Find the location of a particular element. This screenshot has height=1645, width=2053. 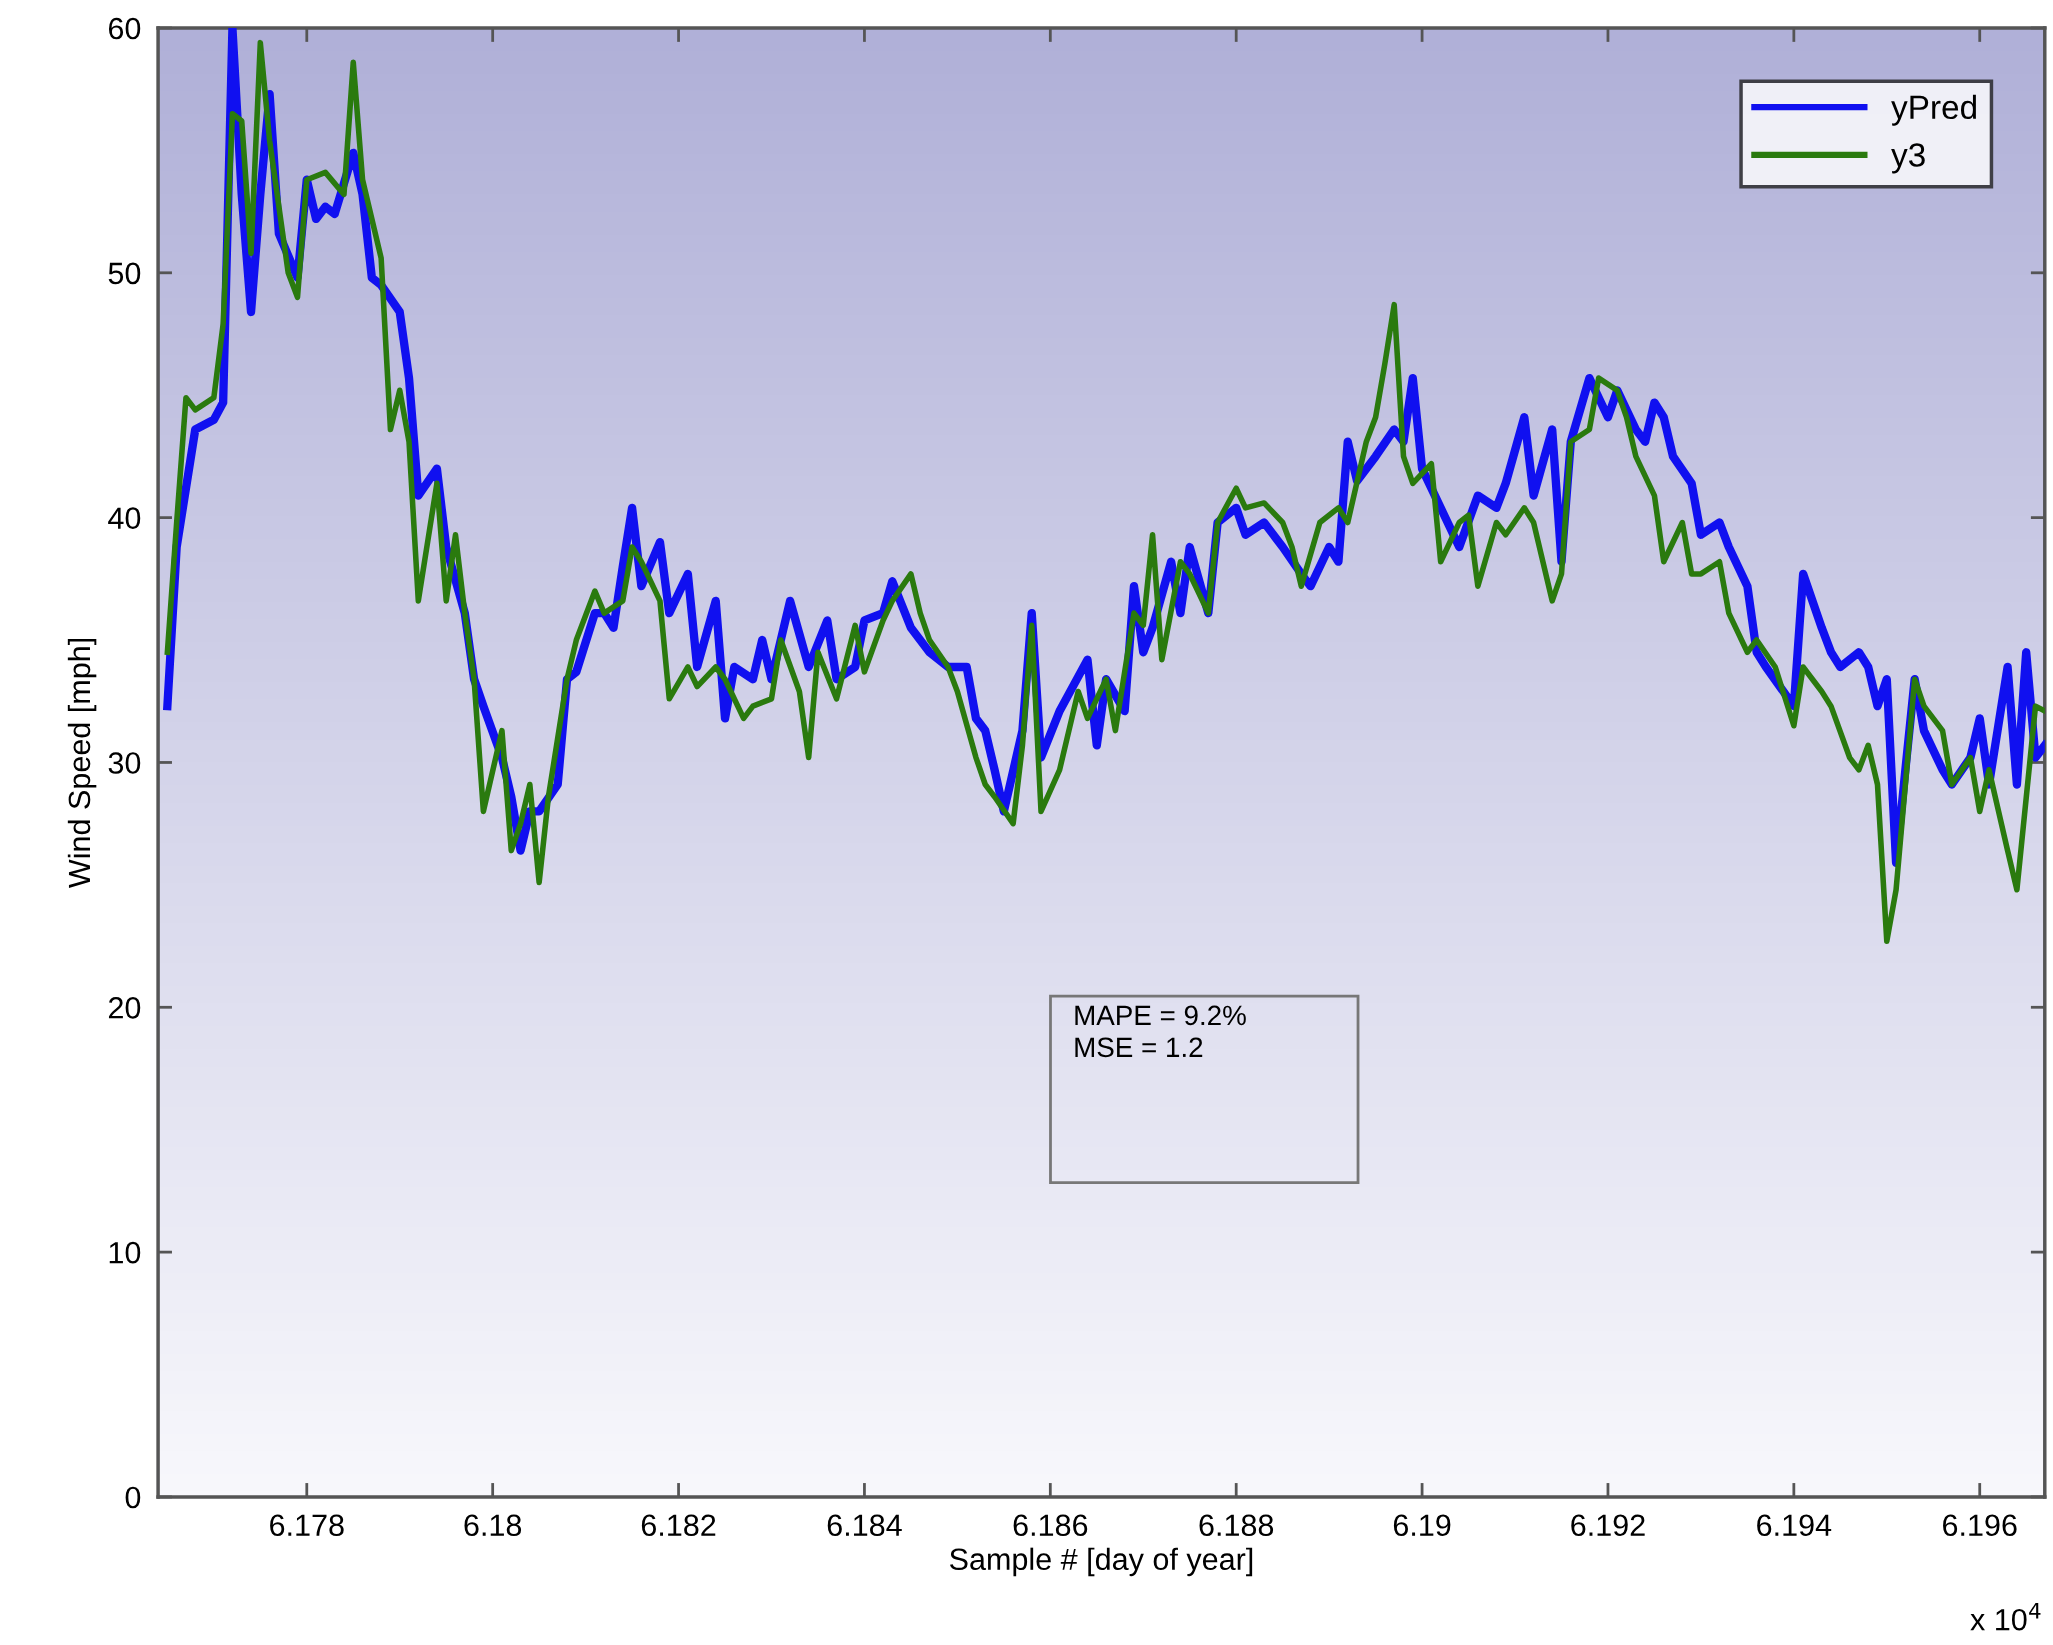

y-tick-label: 10 is located at coordinates (125, 1252).